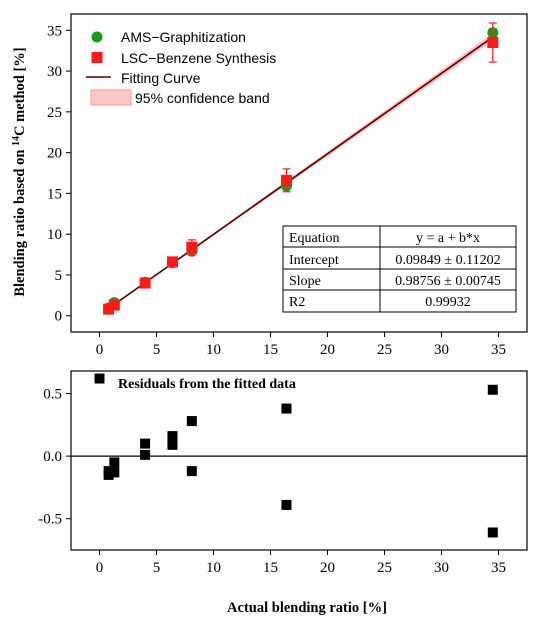 This screenshot has width=550, height=622. What do you see at coordinates (157, 568) in the screenshot?
I see `bottom-x-tick-label: 5` at bounding box center [157, 568].